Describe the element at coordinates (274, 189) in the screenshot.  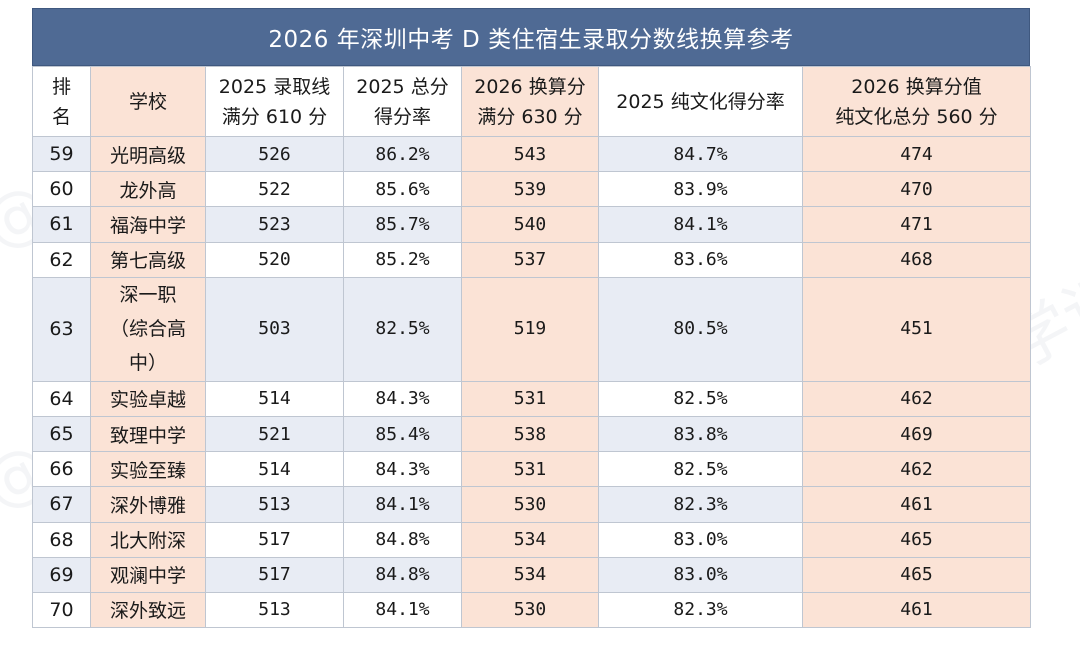
I see `base-2025-cell: 522` at that location.